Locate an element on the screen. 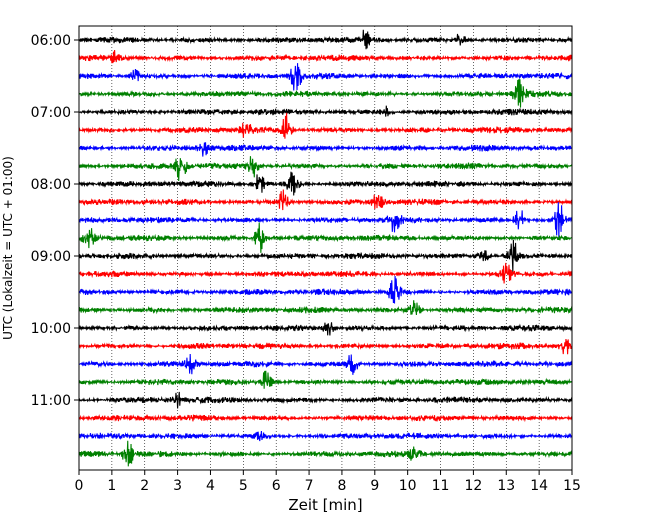 The image size is (650, 520). x-tick-label: 2 is located at coordinates (144, 486).